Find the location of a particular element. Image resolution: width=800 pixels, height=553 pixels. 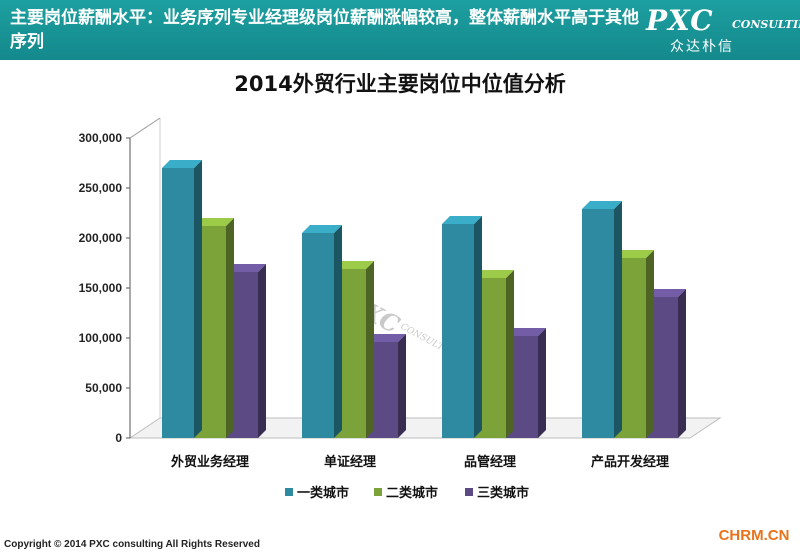

y-tick-label: 250,000 is located at coordinates (101, 188).